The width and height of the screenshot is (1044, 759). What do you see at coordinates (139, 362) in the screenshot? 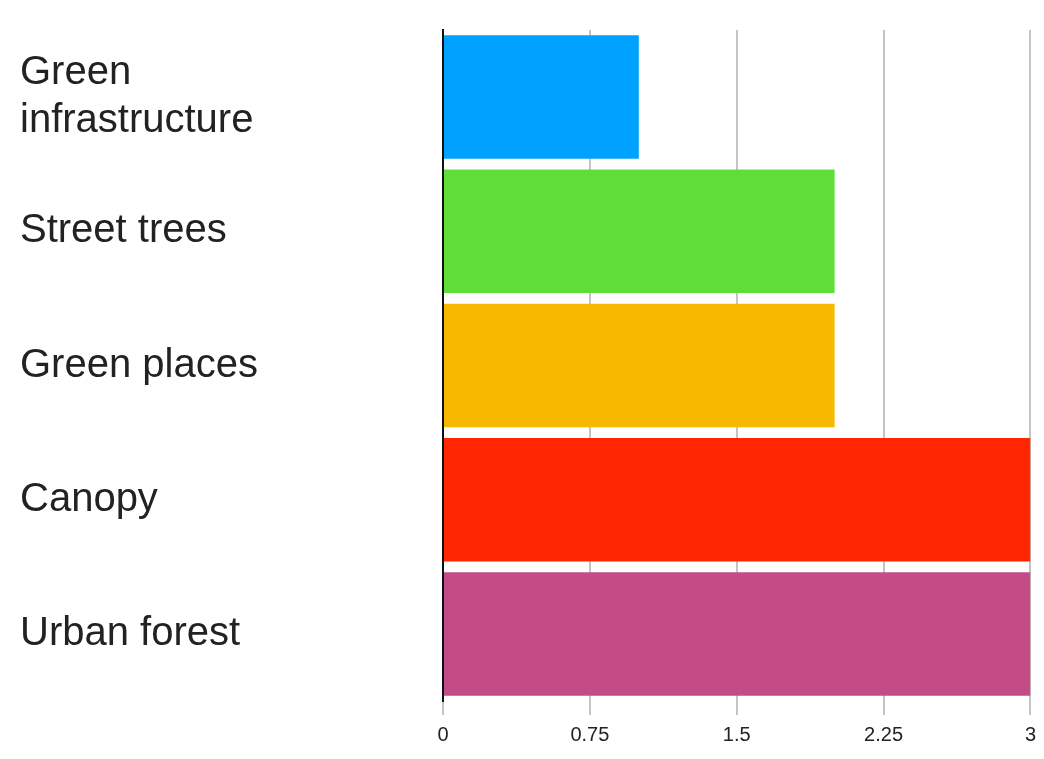
I see `y-tick-label: Green places` at bounding box center [139, 362].